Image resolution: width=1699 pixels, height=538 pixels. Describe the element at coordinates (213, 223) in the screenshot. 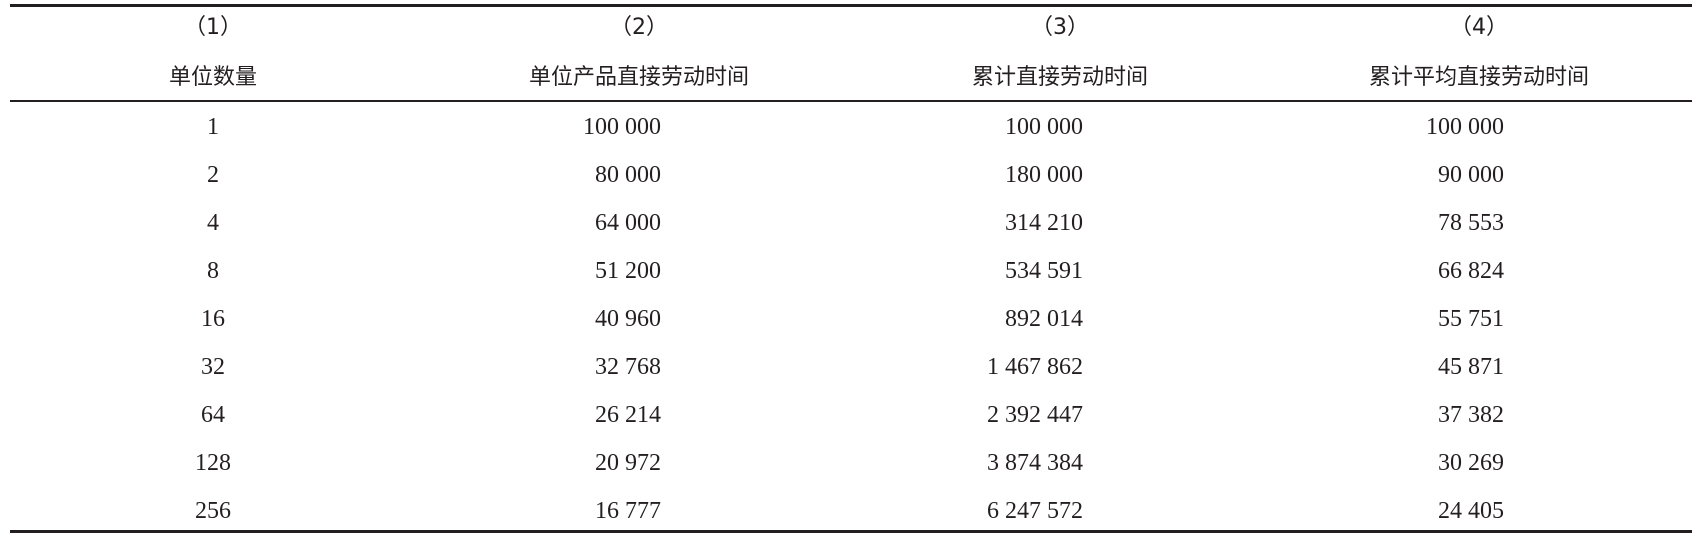

I see `table-cell: 4` at that location.